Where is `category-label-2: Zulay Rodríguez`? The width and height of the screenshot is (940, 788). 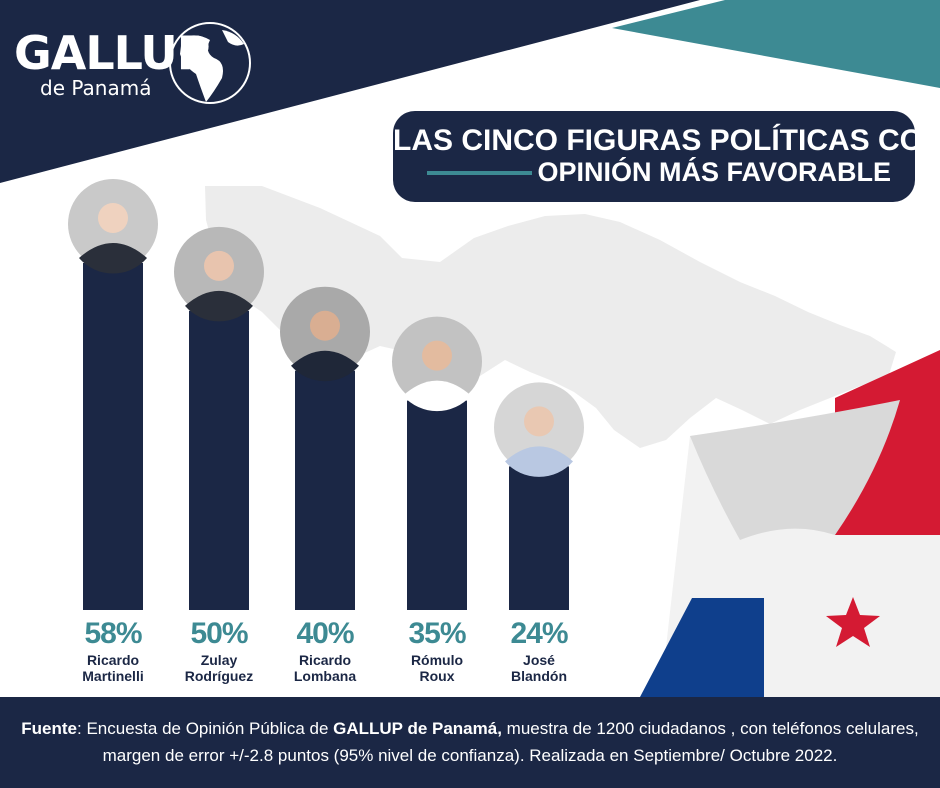
category-label-2: Zulay Rodríguez is located at coordinates (219, 668).